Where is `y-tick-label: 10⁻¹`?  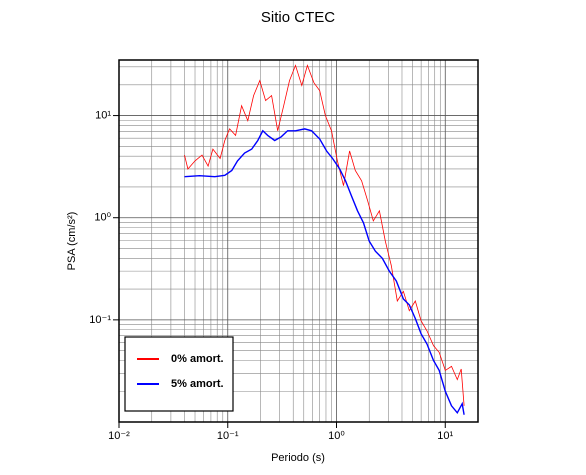 y-tick-label: 10⁻¹ is located at coordinates (100, 320).